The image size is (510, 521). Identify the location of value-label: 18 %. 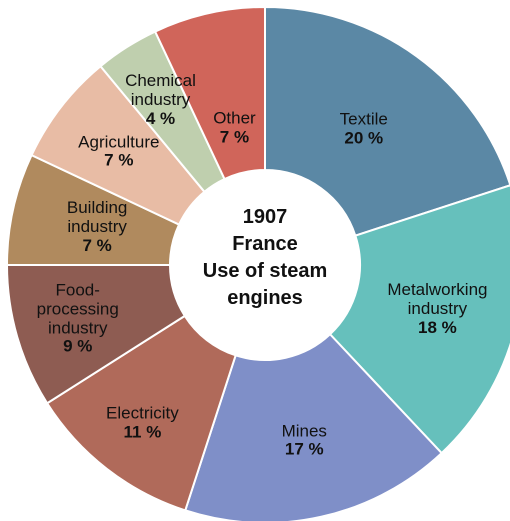
(437, 327).